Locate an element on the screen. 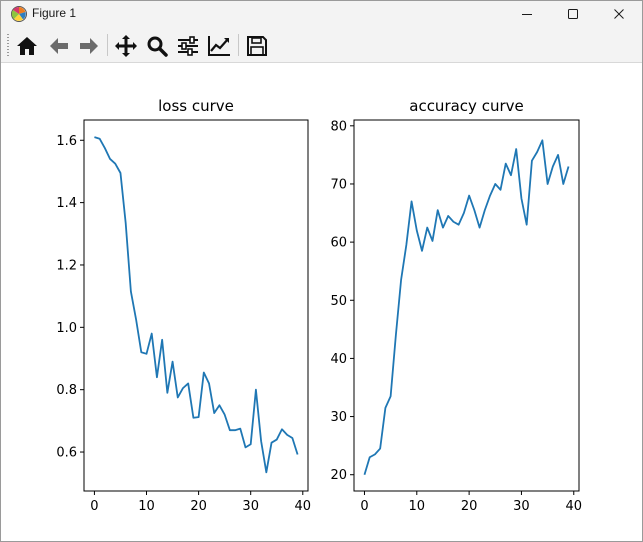  acc-y-tick-label: 40 is located at coordinates (338, 359).